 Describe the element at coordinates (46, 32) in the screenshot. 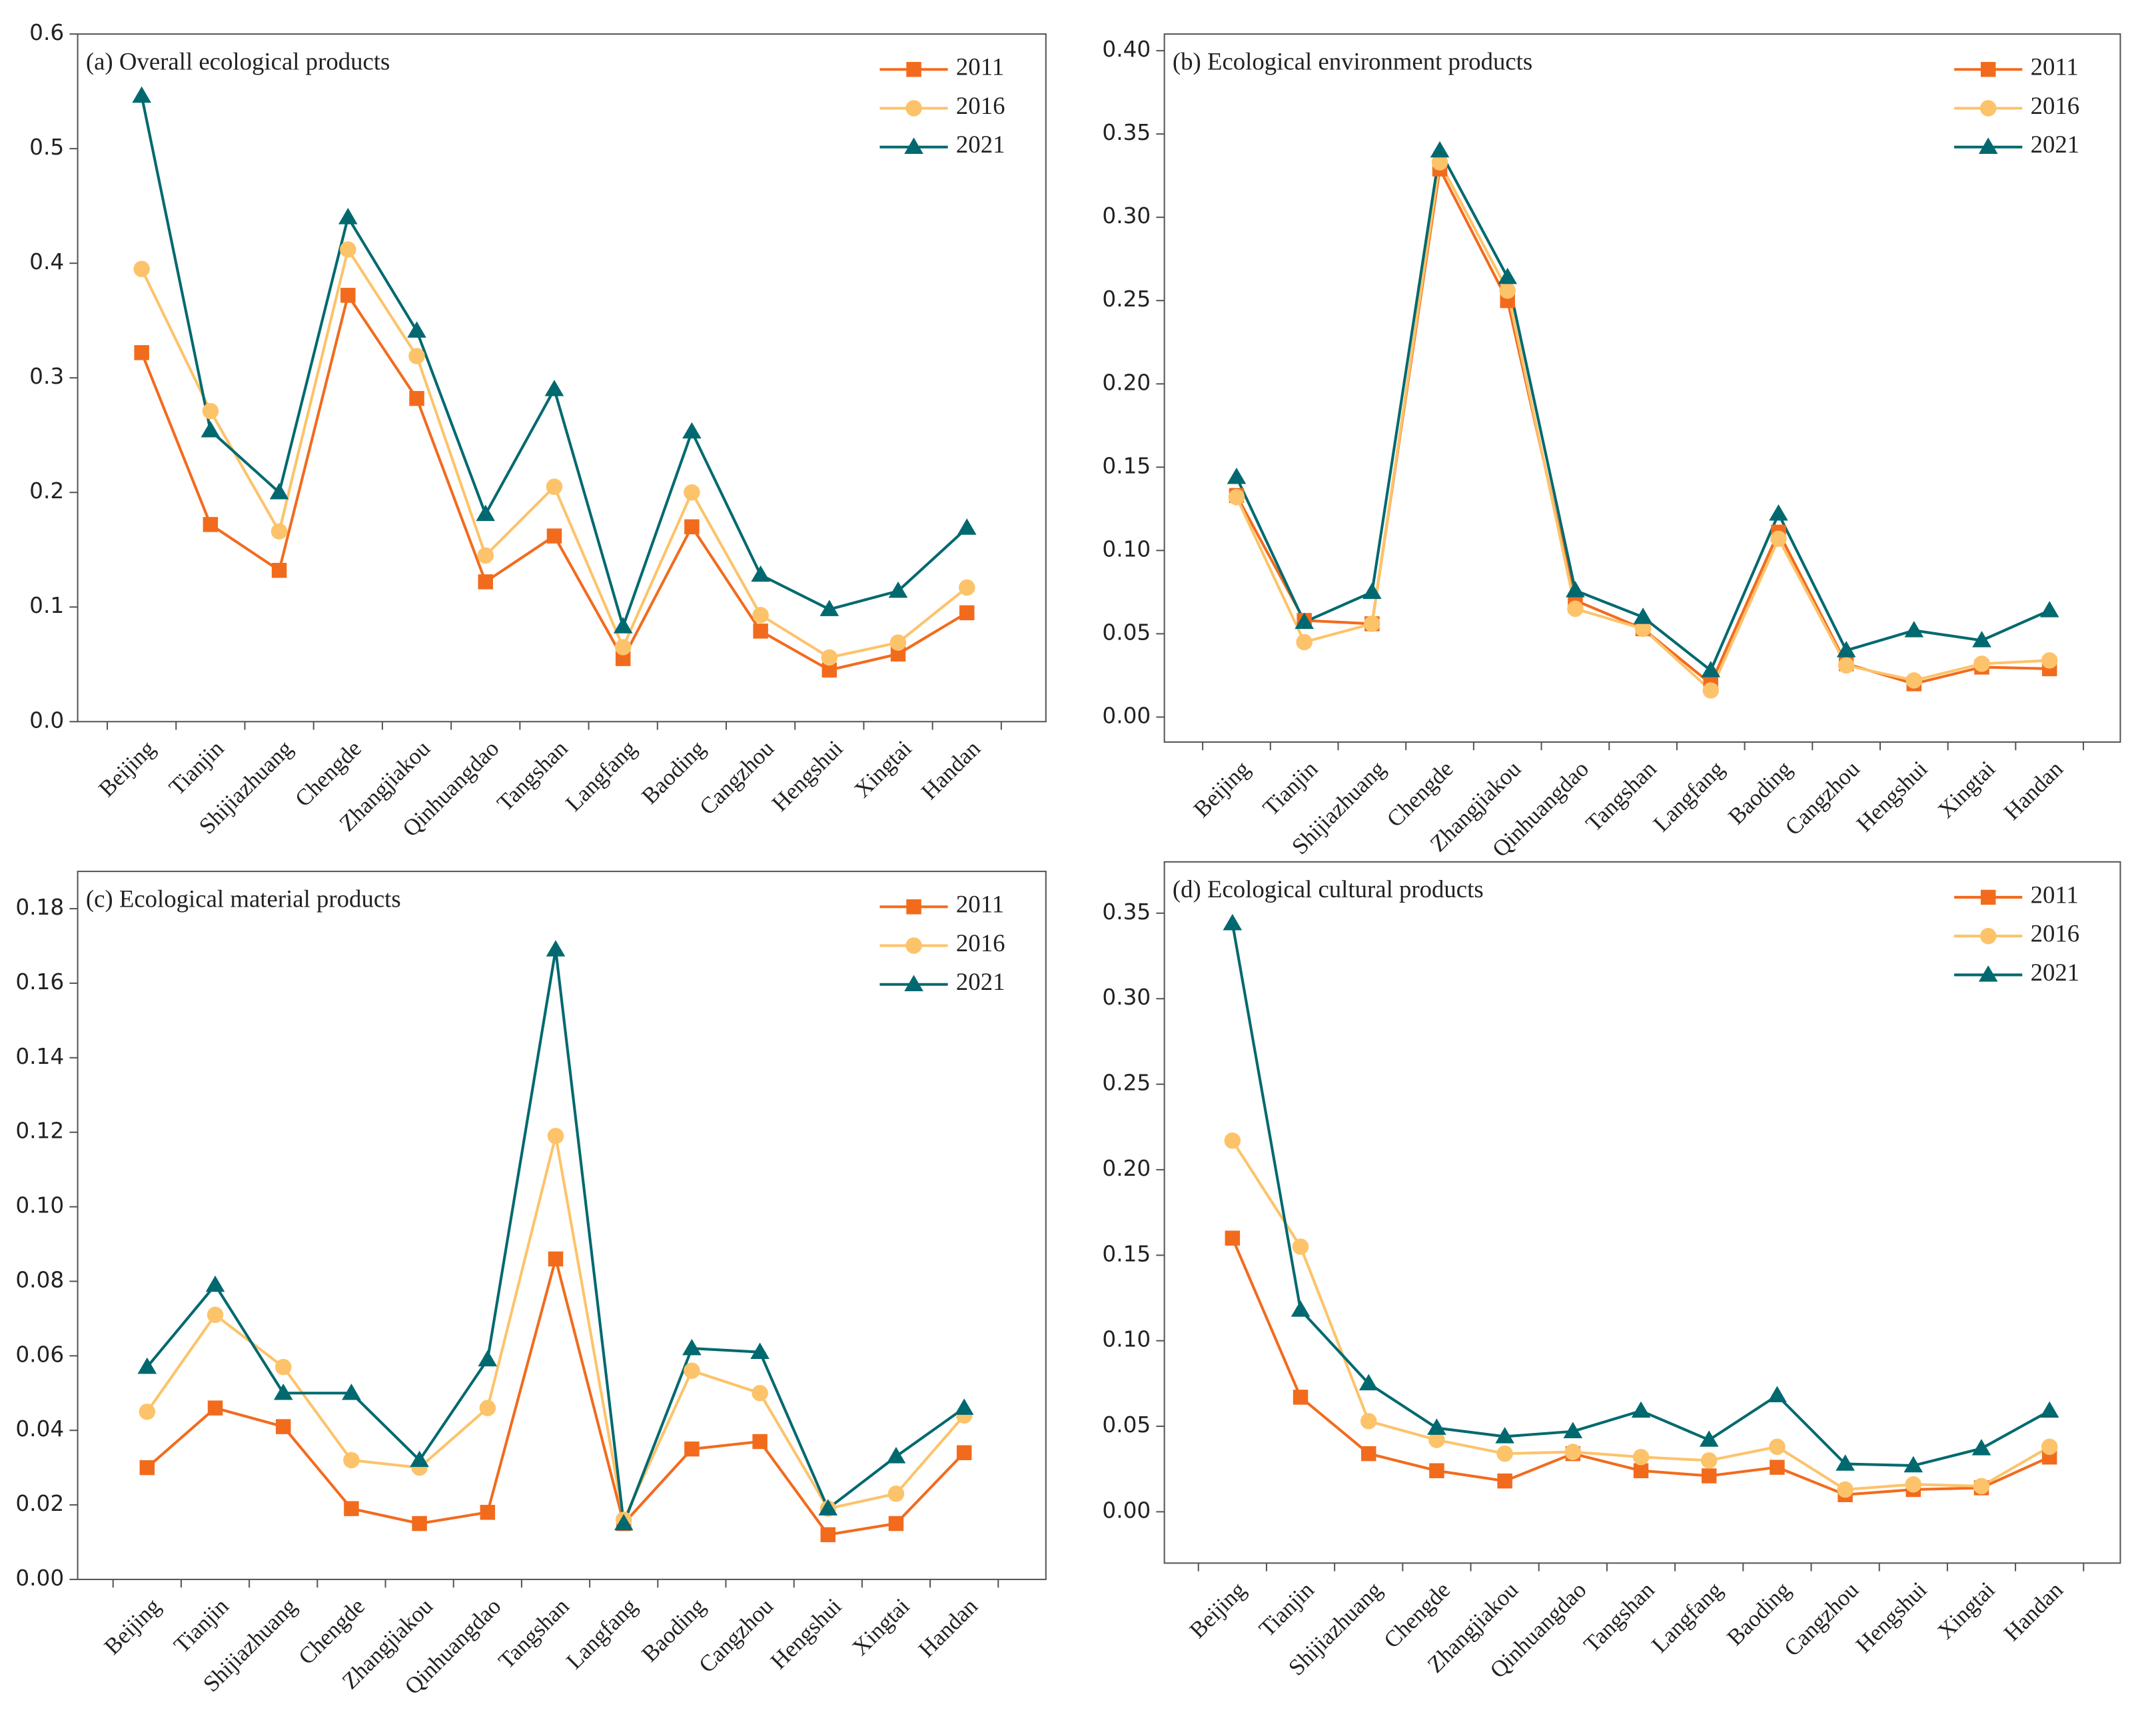

I see `y-tick-label: 0.6` at that location.